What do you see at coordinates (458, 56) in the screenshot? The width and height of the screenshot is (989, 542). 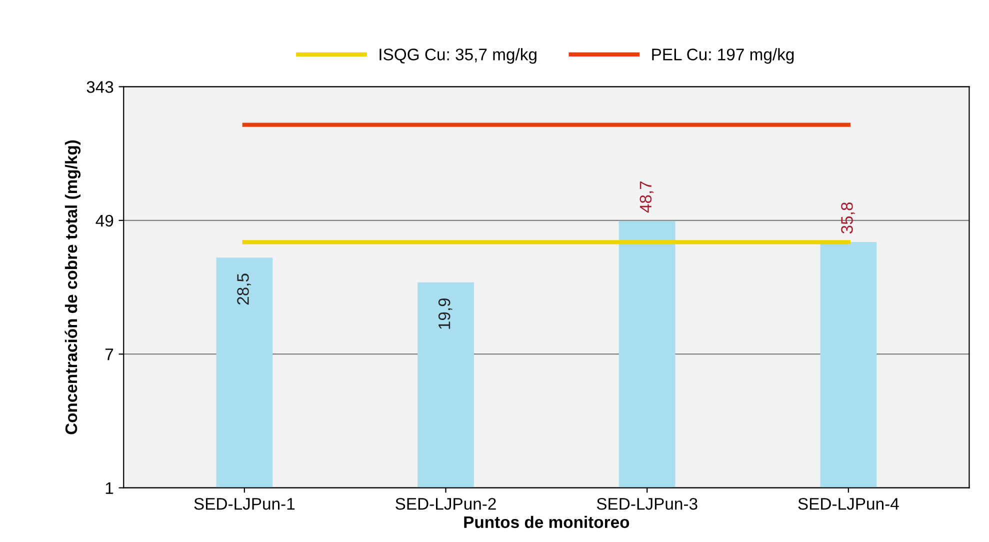 I see `legend-label: ISQG Cu: 35,7 mg/kg` at bounding box center [458, 56].